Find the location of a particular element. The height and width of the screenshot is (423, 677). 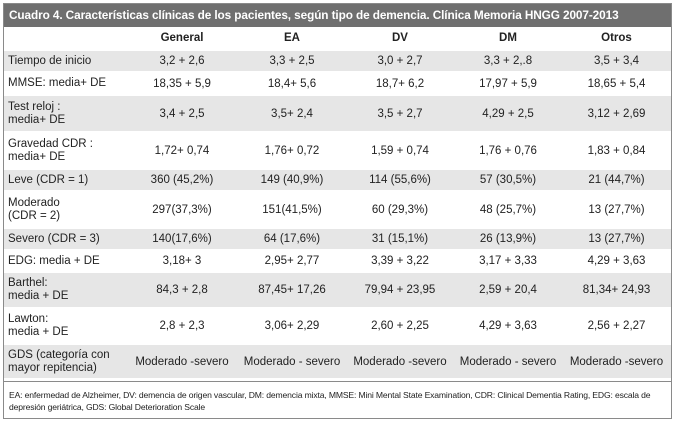

table-cell: 57 (30,5%) is located at coordinates (508, 180).